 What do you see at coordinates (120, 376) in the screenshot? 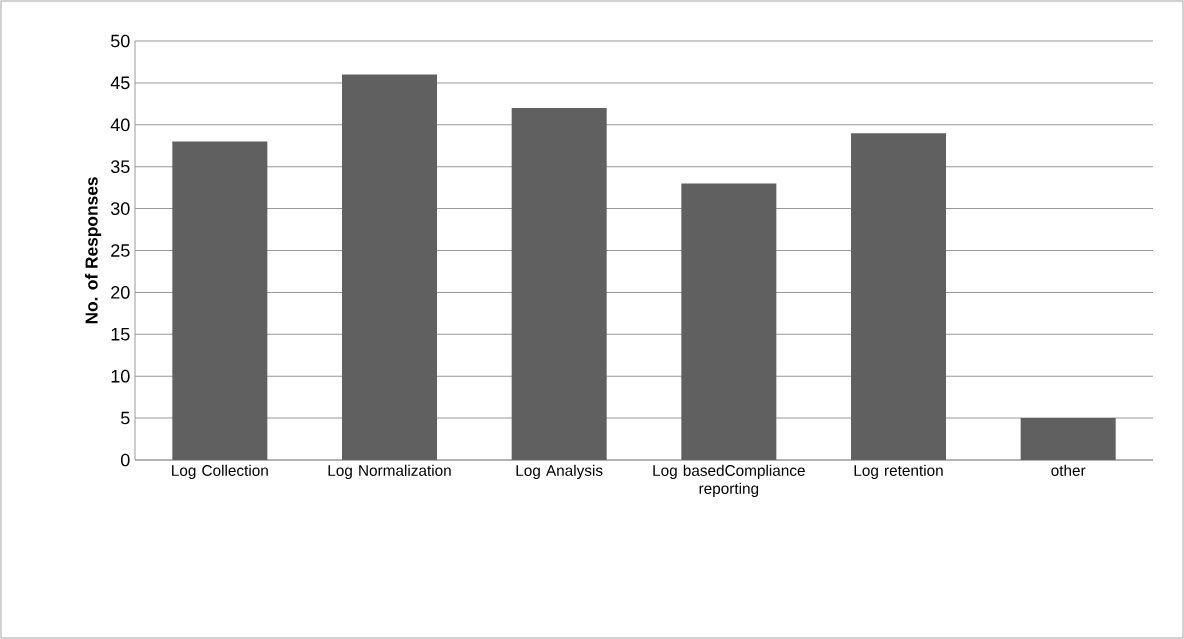
I see `y-tick-label: 10` at bounding box center [120, 376].